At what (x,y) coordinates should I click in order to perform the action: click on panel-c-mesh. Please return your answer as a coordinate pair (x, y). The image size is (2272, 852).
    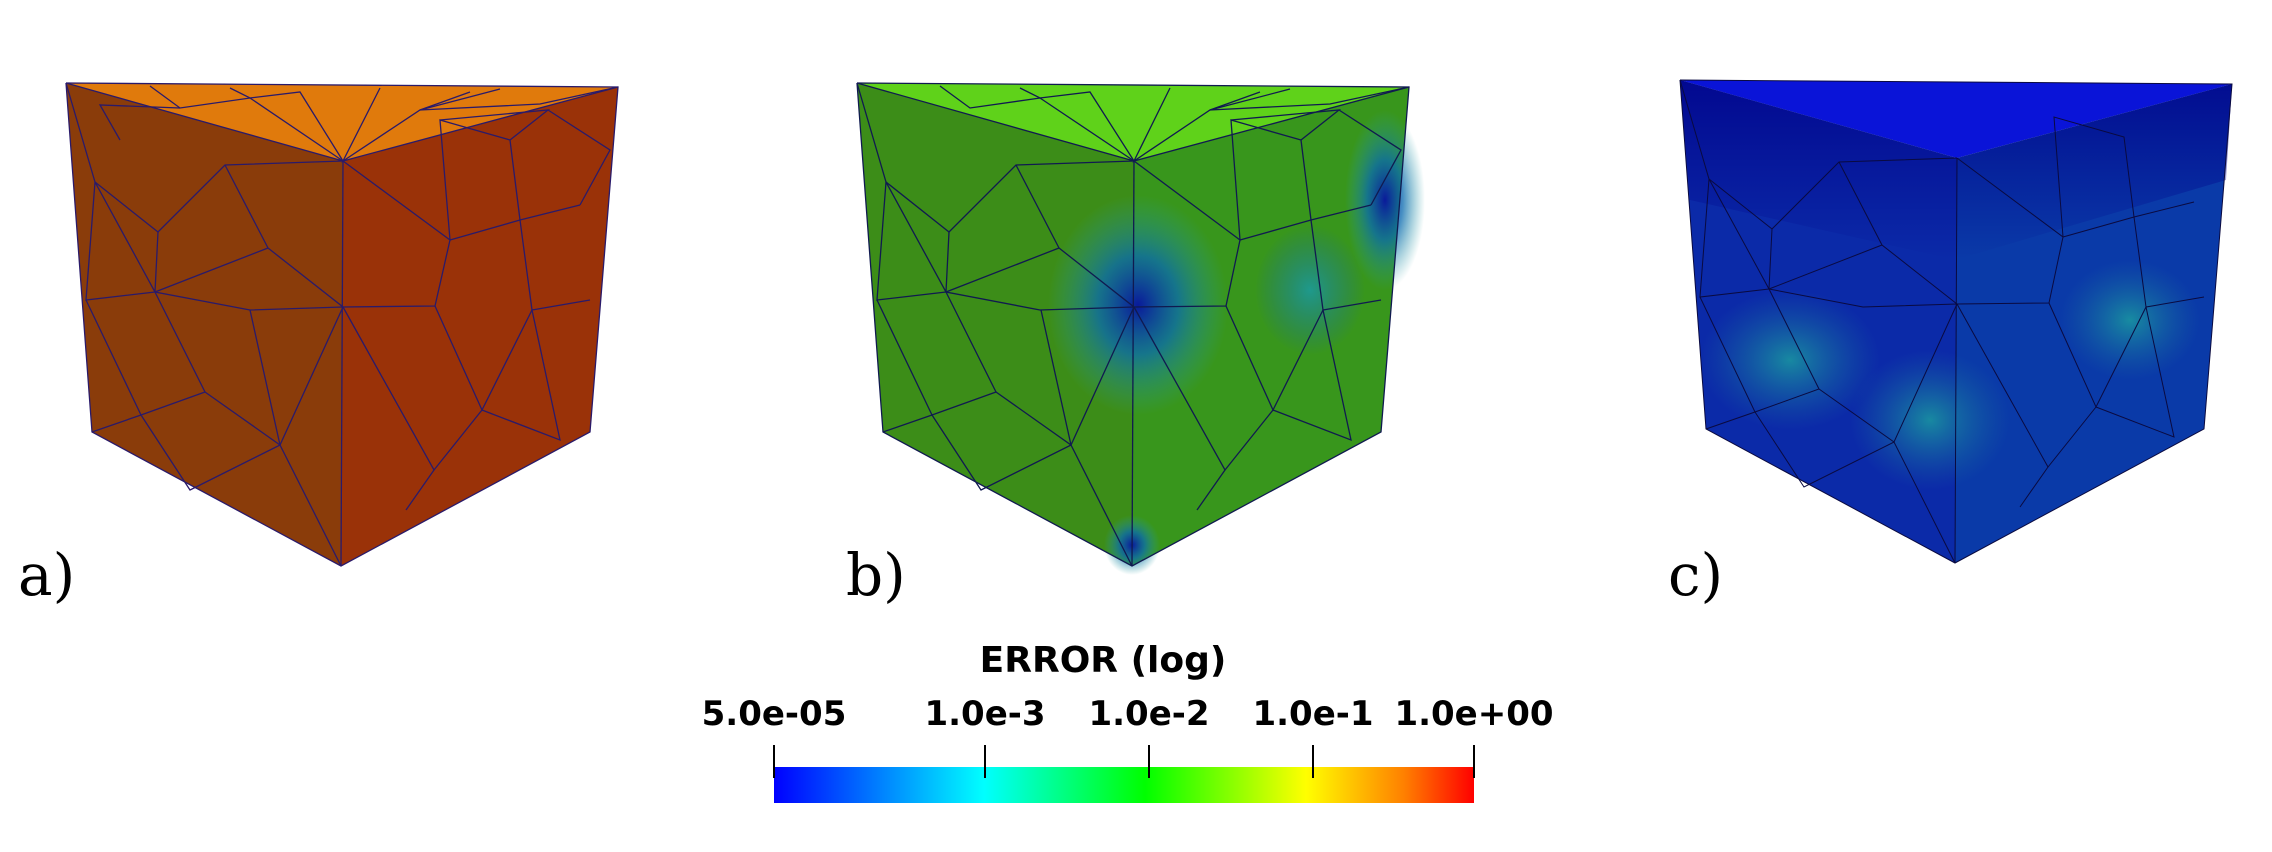
    Looking at the image, I should click on (1956, 321).